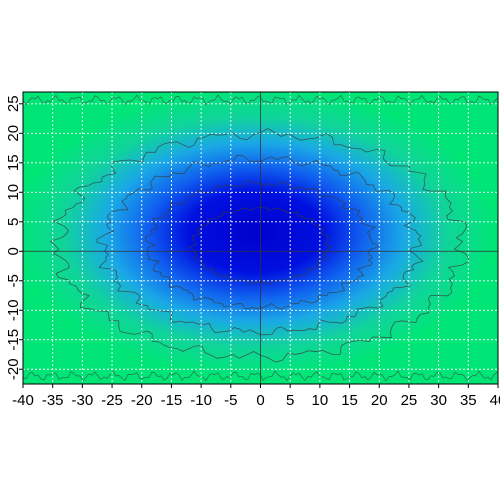  What do you see at coordinates (13, 340) in the screenshot?
I see `y-tick-label: -15` at bounding box center [13, 340].